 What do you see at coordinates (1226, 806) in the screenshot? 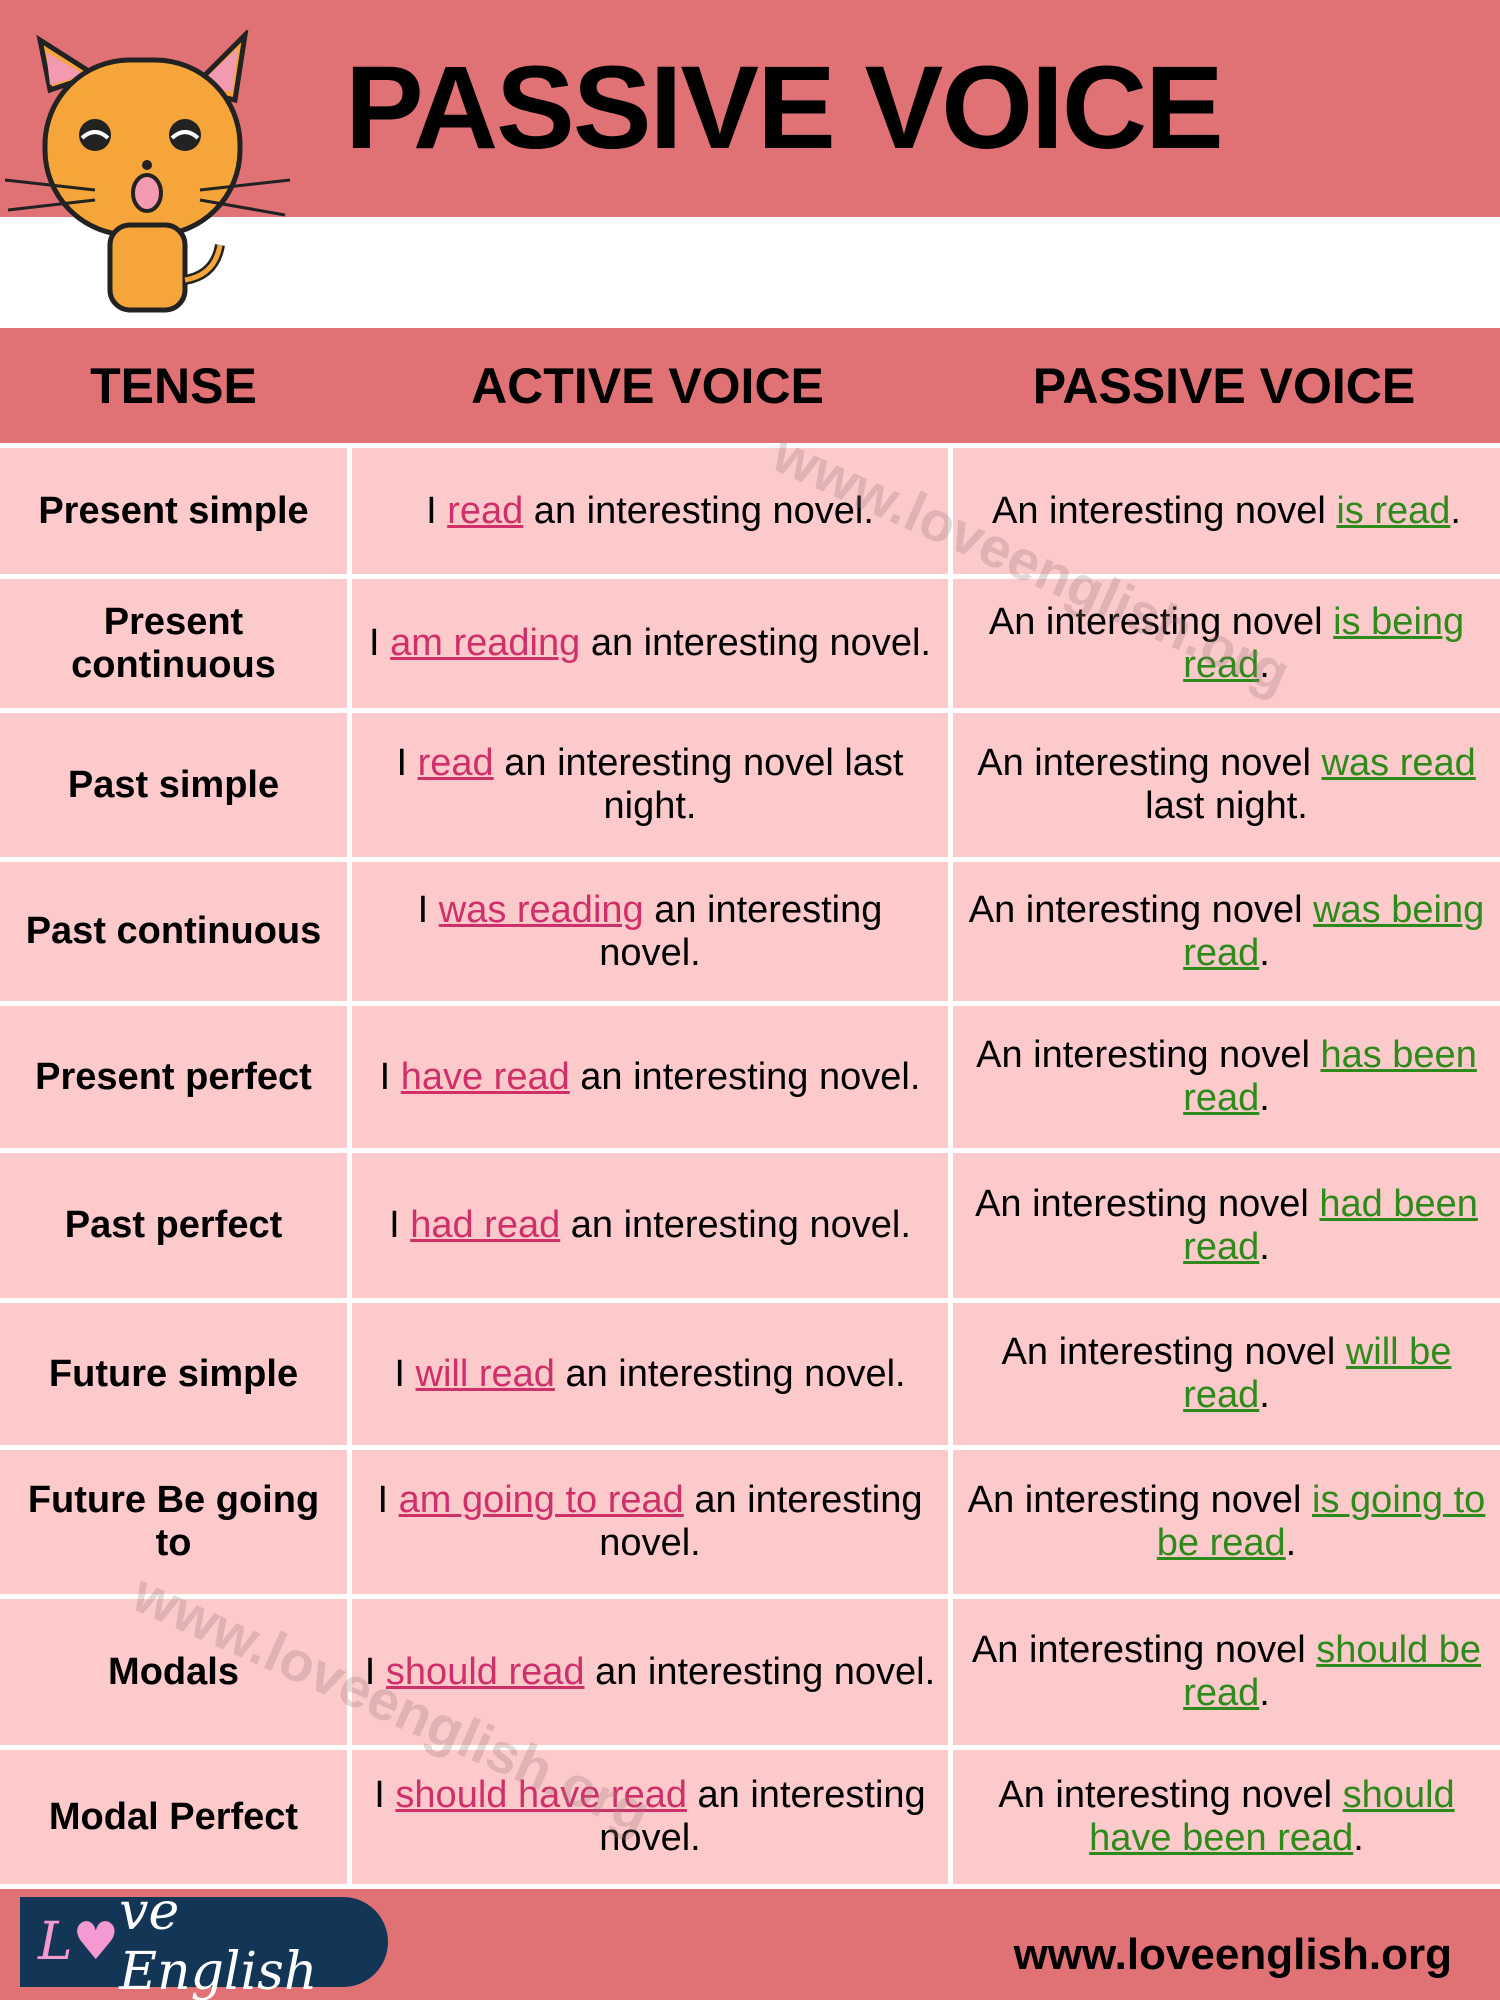
I see `sentence-text: last night.` at bounding box center [1226, 806].